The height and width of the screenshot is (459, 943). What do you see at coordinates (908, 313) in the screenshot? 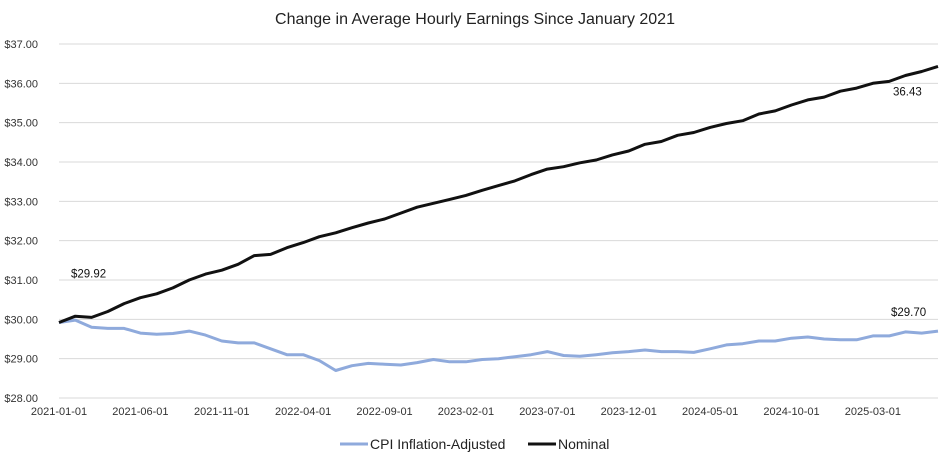
I see `data-label: $29.70` at bounding box center [908, 313].